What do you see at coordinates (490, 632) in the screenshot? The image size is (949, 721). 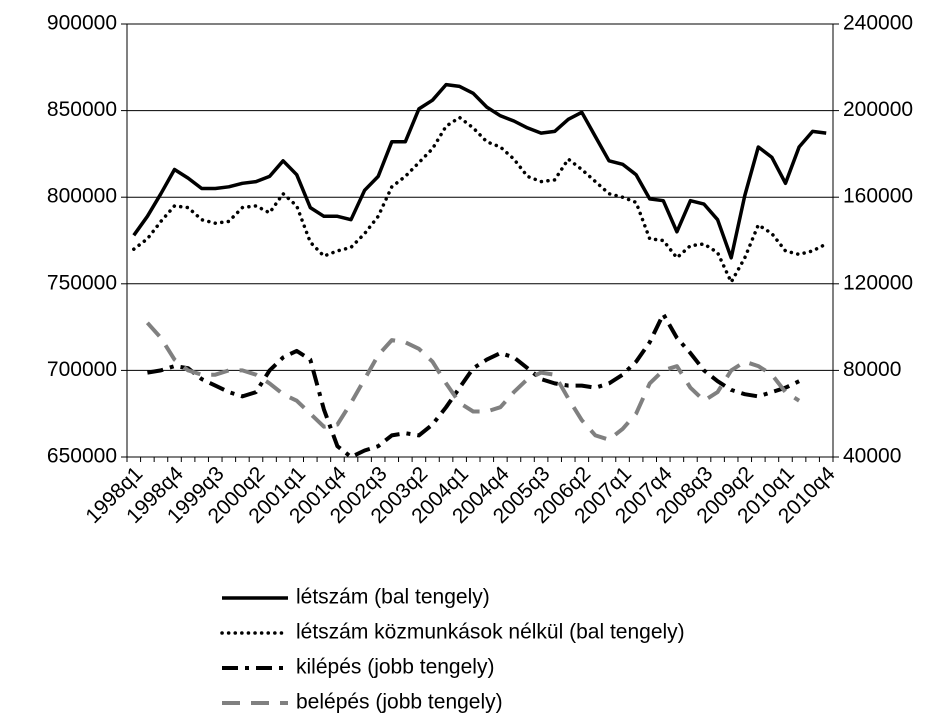 I see `legend-label: létszám közmunkások nélkül (bal tengely)` at bounding box center [490, 632].